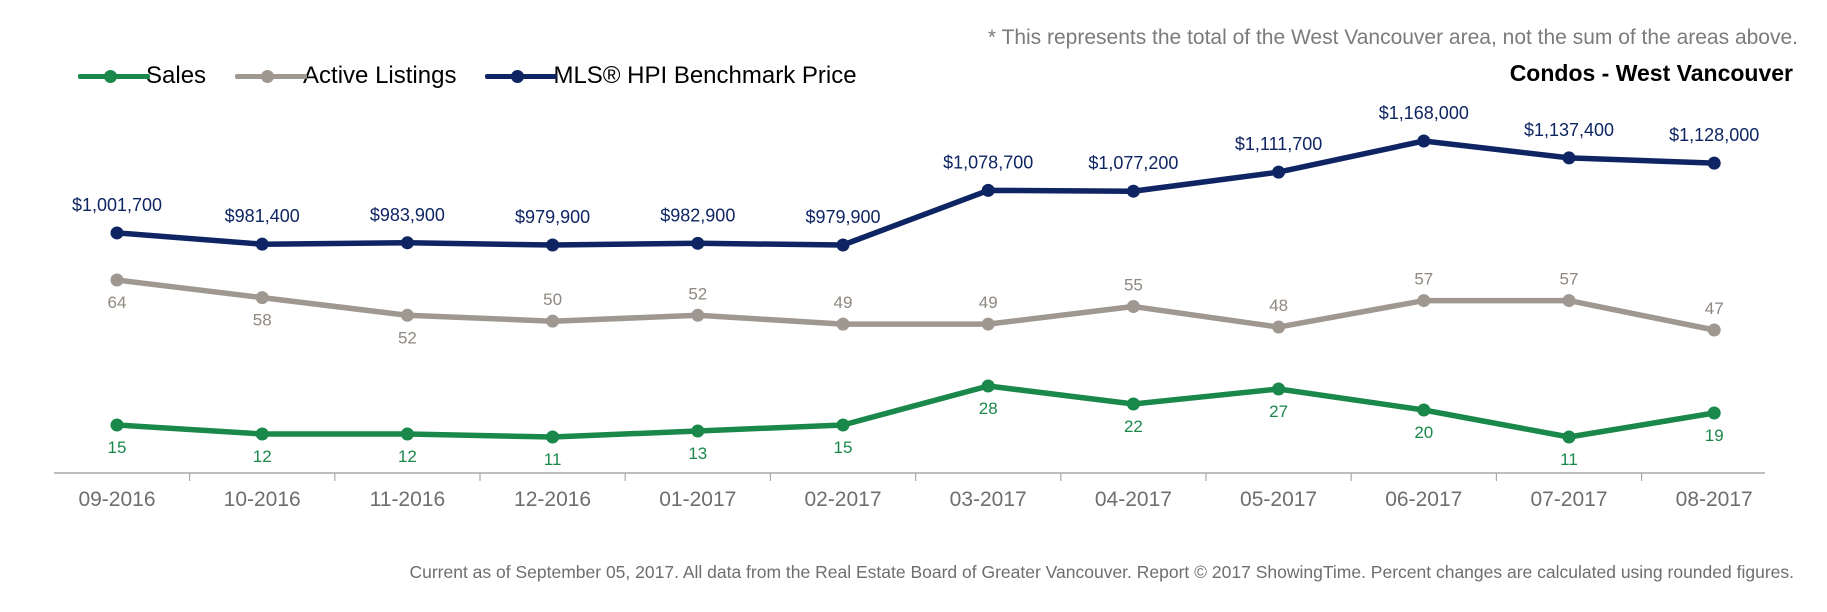 The image size is (1827, 612). What do you see at coordinates (117, 302) in the screenshot?
I see `data-label-active-listings: 64` at bounding box center [117, 302].